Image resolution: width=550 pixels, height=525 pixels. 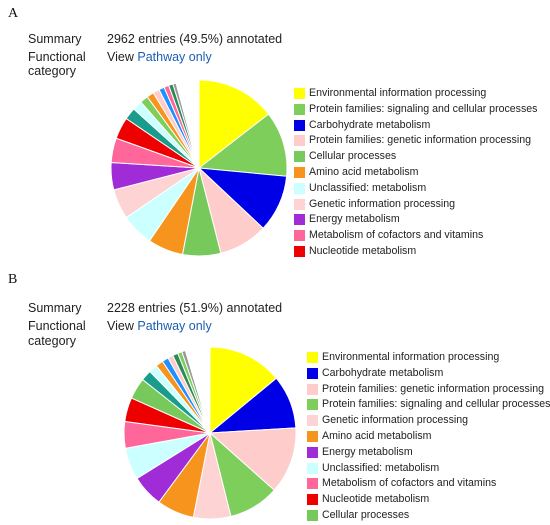 What do you see at coordinates (252, 459) in the screenshot?
I see `pie-slice-protein-families-genetic-information-processing` at bounding box center [252, 459].